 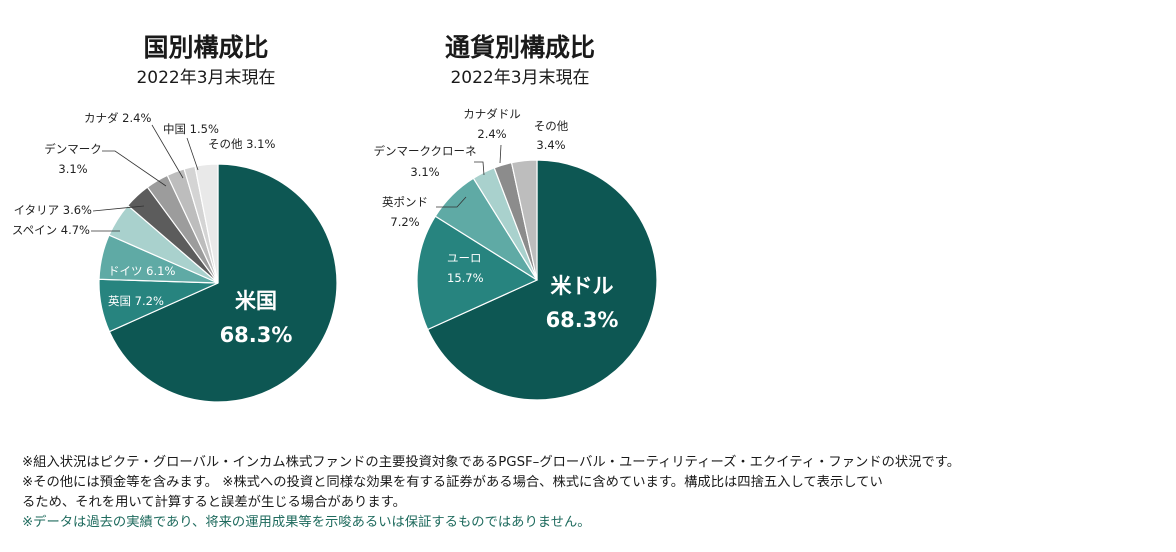 I want to click on chart1-label-8: その他 3.1%, so click(x=241, y=144).